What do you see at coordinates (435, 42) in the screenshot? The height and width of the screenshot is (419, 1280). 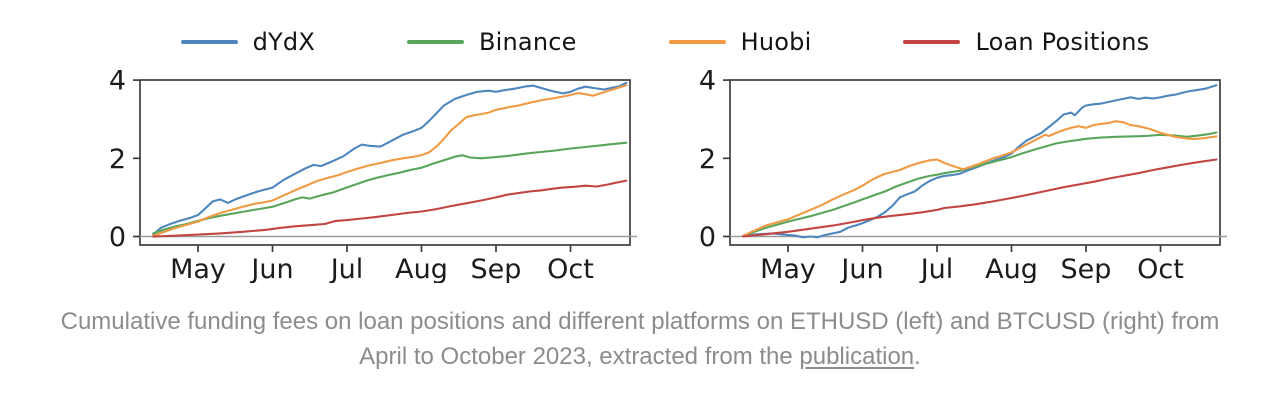 I see `binance-line-swatch` at bounding box center [435, 42].